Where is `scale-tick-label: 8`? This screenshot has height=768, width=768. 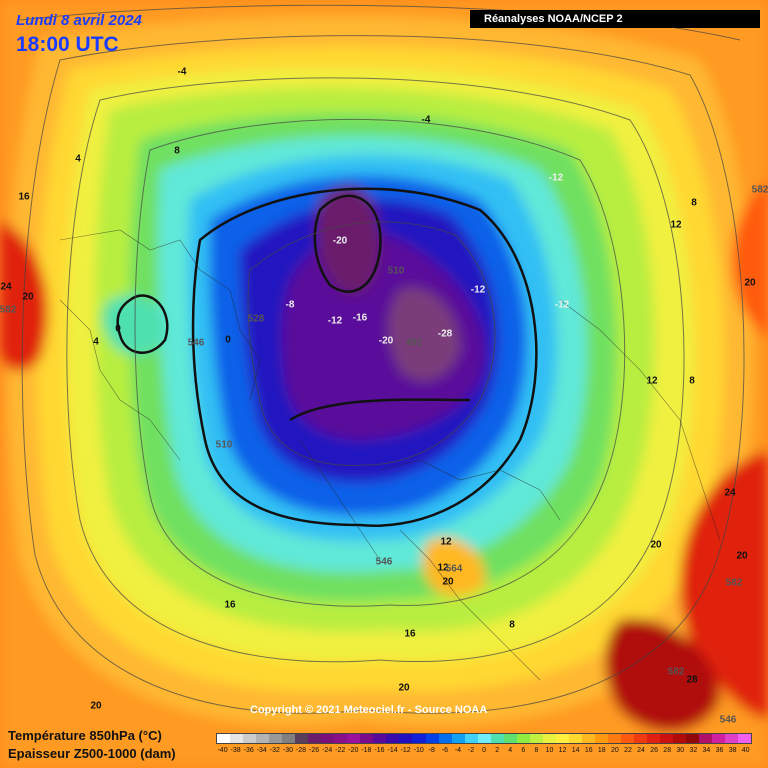 scale-tick-label: 8 is located at coordinates (536, 750).